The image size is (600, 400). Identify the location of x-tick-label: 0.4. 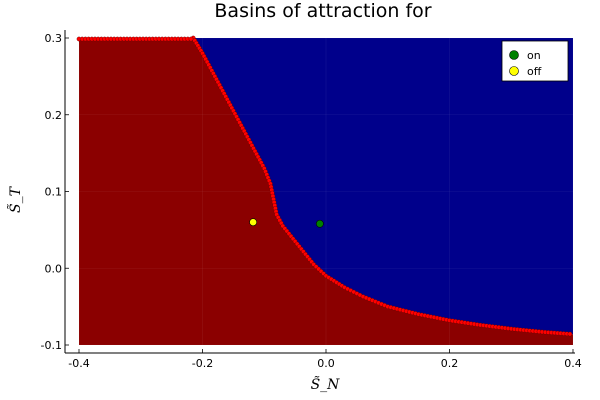
(573, 363).